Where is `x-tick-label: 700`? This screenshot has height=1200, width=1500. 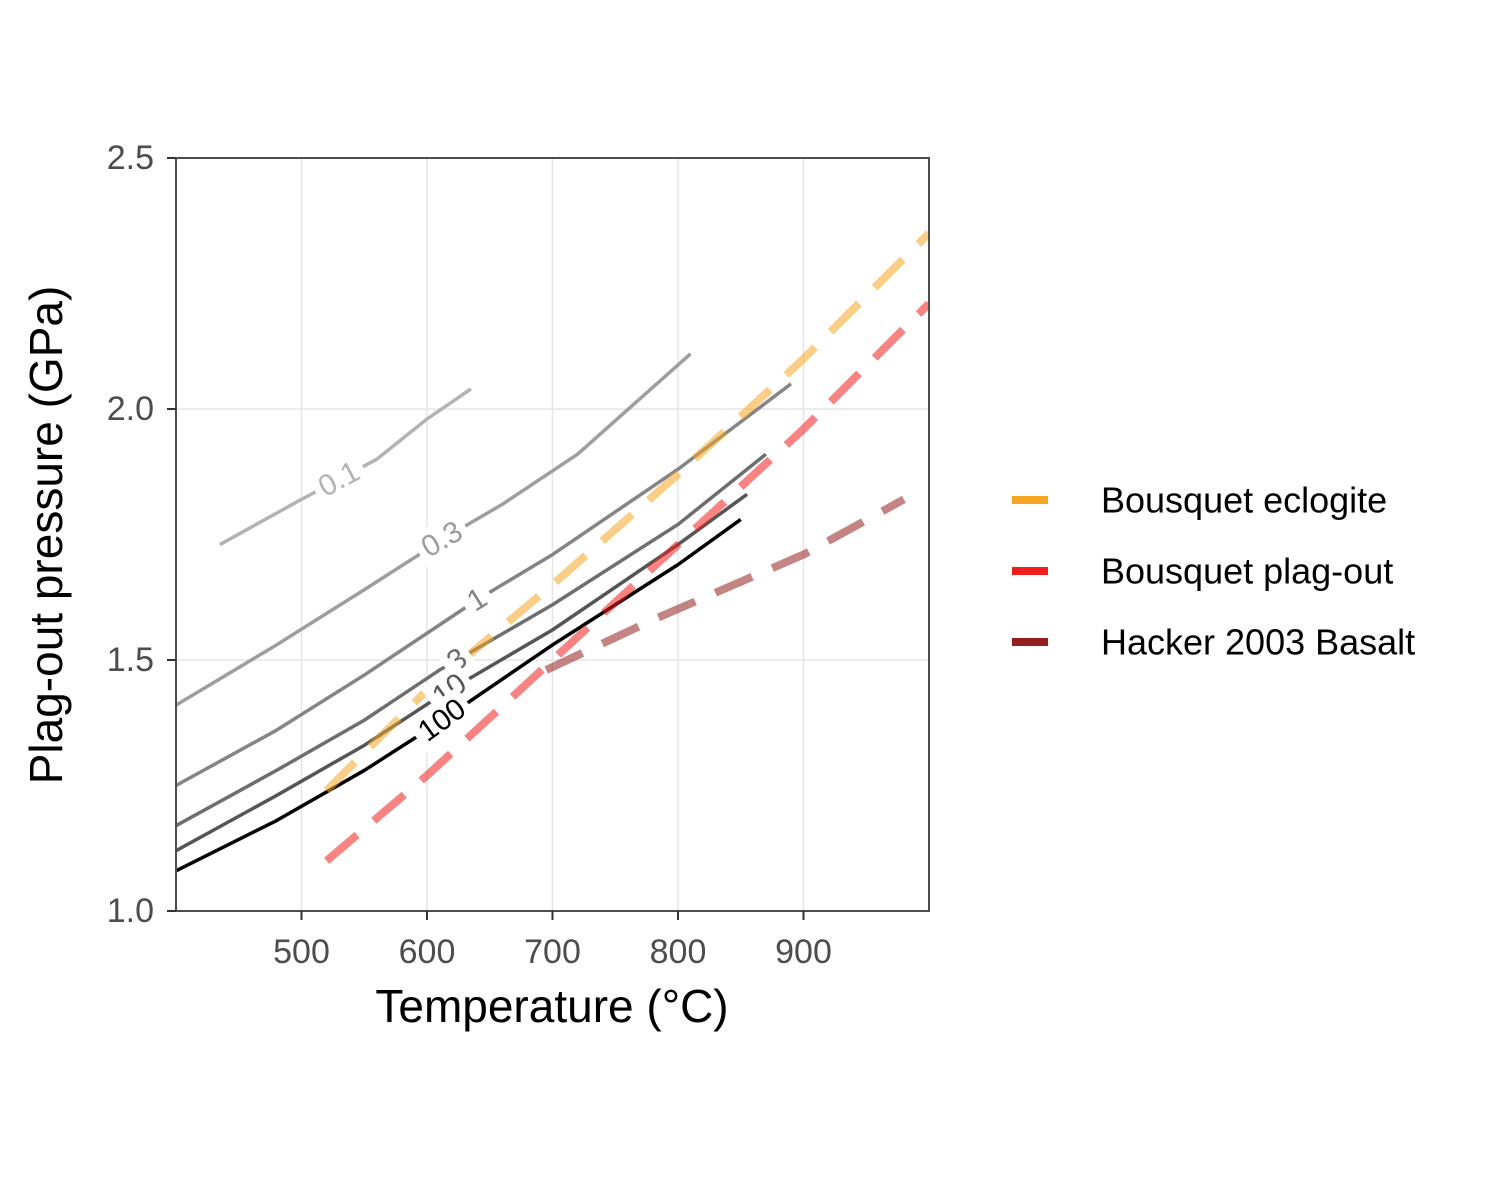
x-tick-label: 700 is located at coordinates (552, 952).